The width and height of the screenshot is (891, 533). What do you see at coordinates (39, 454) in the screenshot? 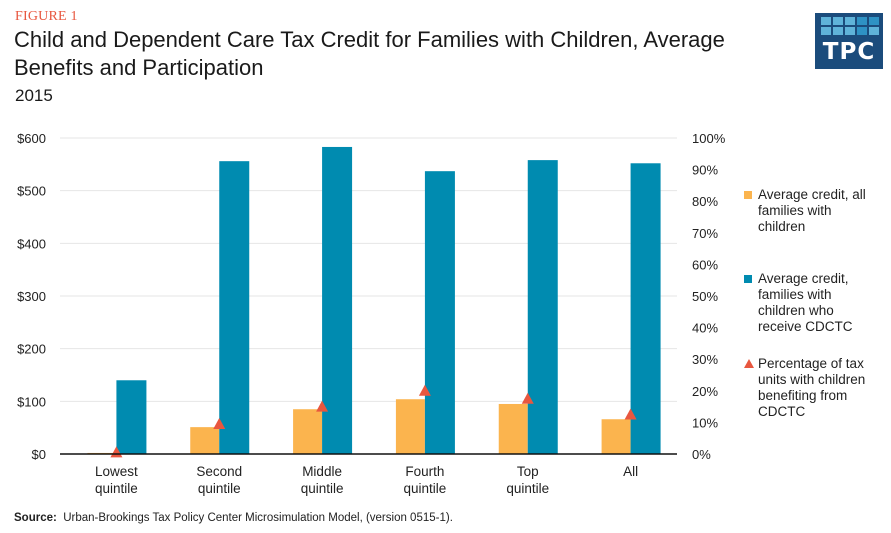
I see `left-tick-label: $0` at bounding box center [39, 454].